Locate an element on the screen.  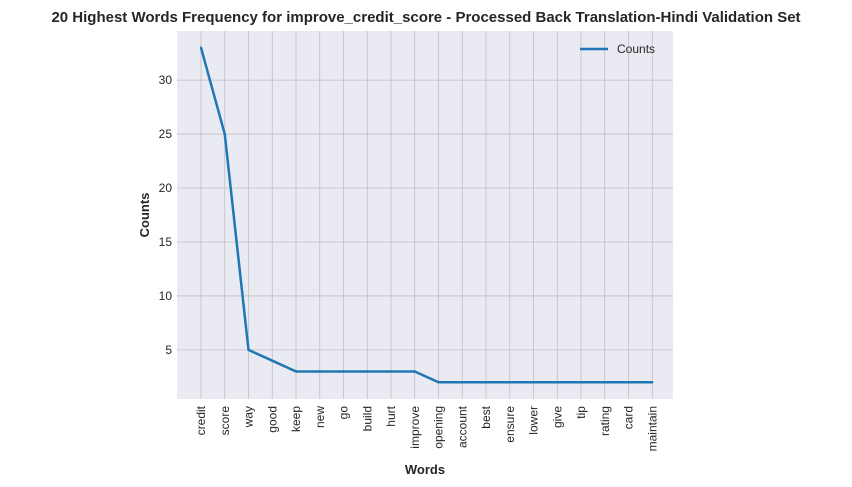
x-tick-label: credit is located at coordinates (201, 420).